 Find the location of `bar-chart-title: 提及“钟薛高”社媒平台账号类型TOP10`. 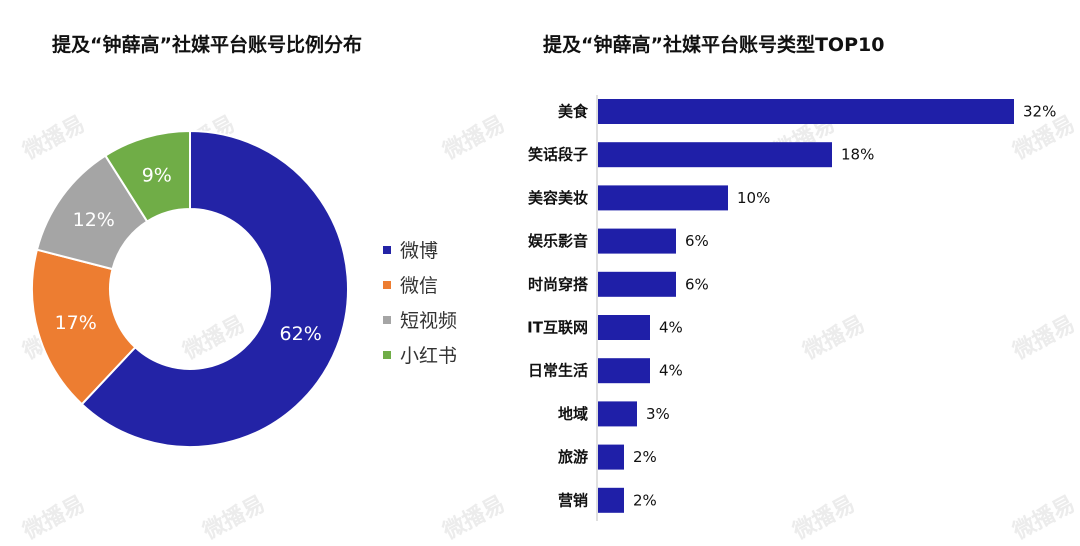

bar-chart-title: 提及“钟薛高”社媒平台账号类型TOP10 is located at coordinates (714, 45).